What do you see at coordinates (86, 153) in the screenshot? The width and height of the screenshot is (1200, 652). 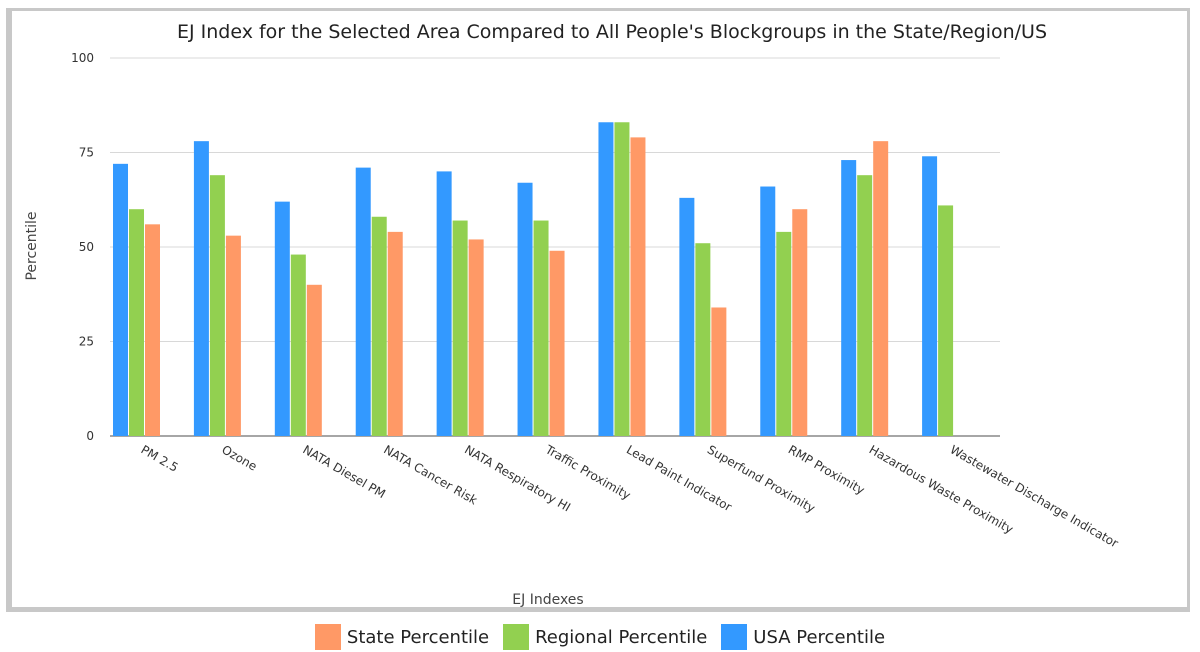 I see `y-tick-label: 75` at bounding box center [86, 153].